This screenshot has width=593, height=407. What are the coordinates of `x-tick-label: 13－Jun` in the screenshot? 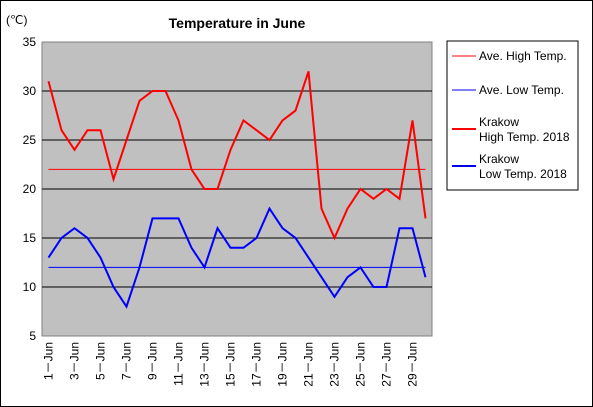 It's located at (205, 364).